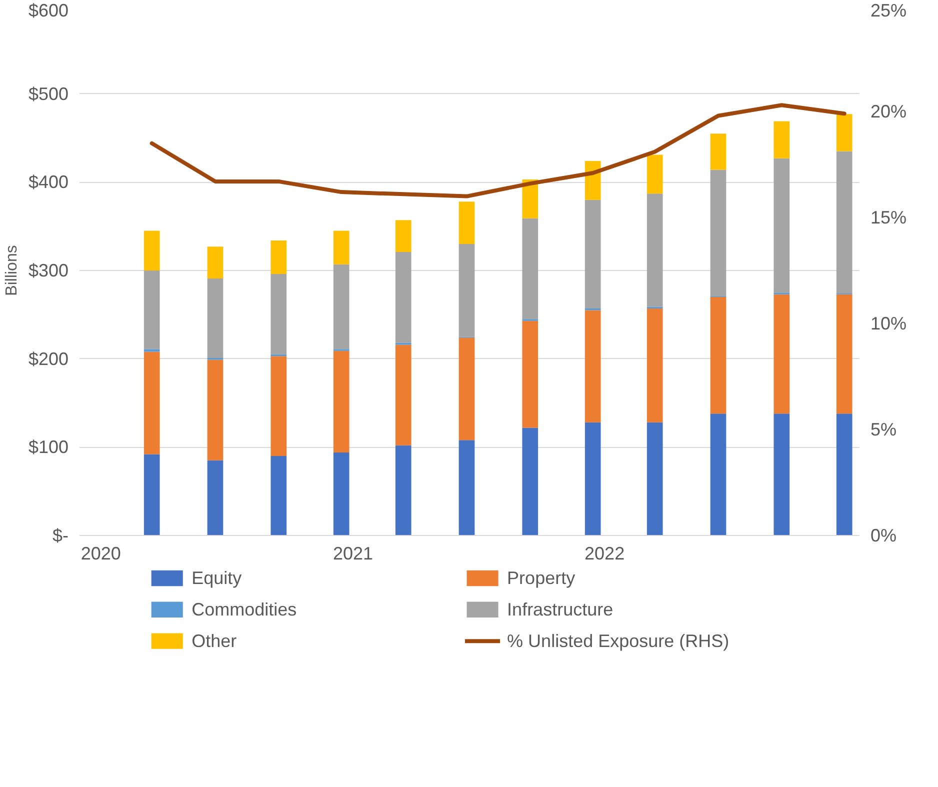 The image size is (938, 787). What do you see at coordinates (883, 536) in the screenshot?
I see `y2-tick-label: 0%` at bounding box center [883, 536].